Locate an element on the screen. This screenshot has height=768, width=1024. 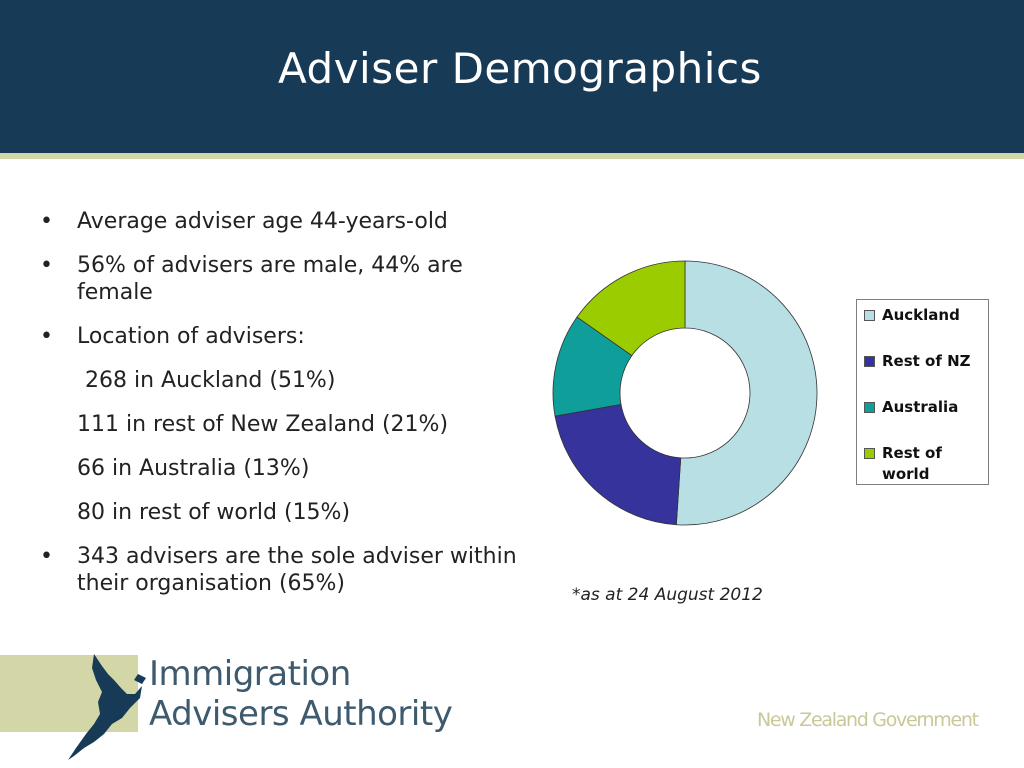
bullet-item: • Average adviser age 44-years-old is located at coordinates (292, 221).